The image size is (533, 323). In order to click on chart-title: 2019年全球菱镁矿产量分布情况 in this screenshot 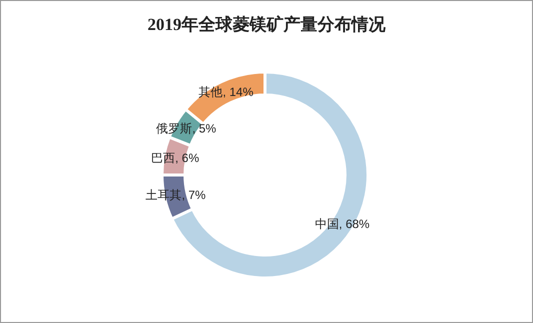, I will do `click(267, 24)`.